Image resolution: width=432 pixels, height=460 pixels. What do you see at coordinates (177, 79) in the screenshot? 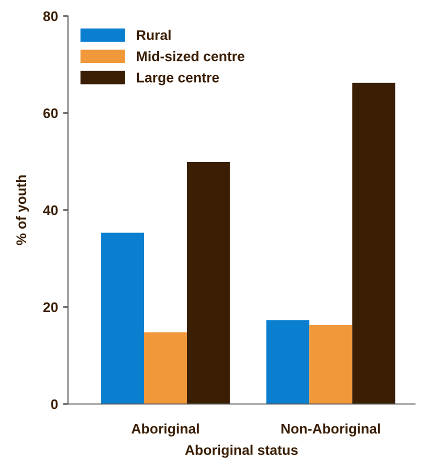
I see `legend-label: Large centre` at bounding box center [177, 79].